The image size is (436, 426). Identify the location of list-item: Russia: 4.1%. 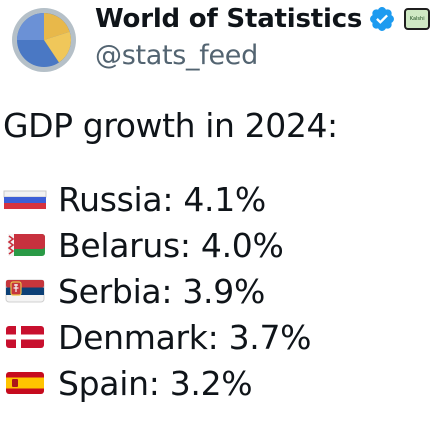
(157, 199).